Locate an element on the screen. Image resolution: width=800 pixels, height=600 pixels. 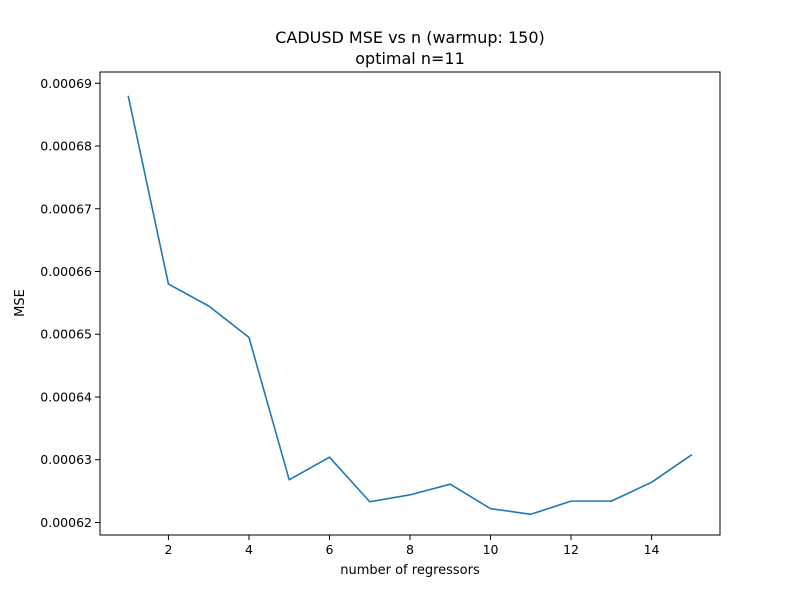
y-tick-label: 0.00063 is located at coordinates (66, 459).